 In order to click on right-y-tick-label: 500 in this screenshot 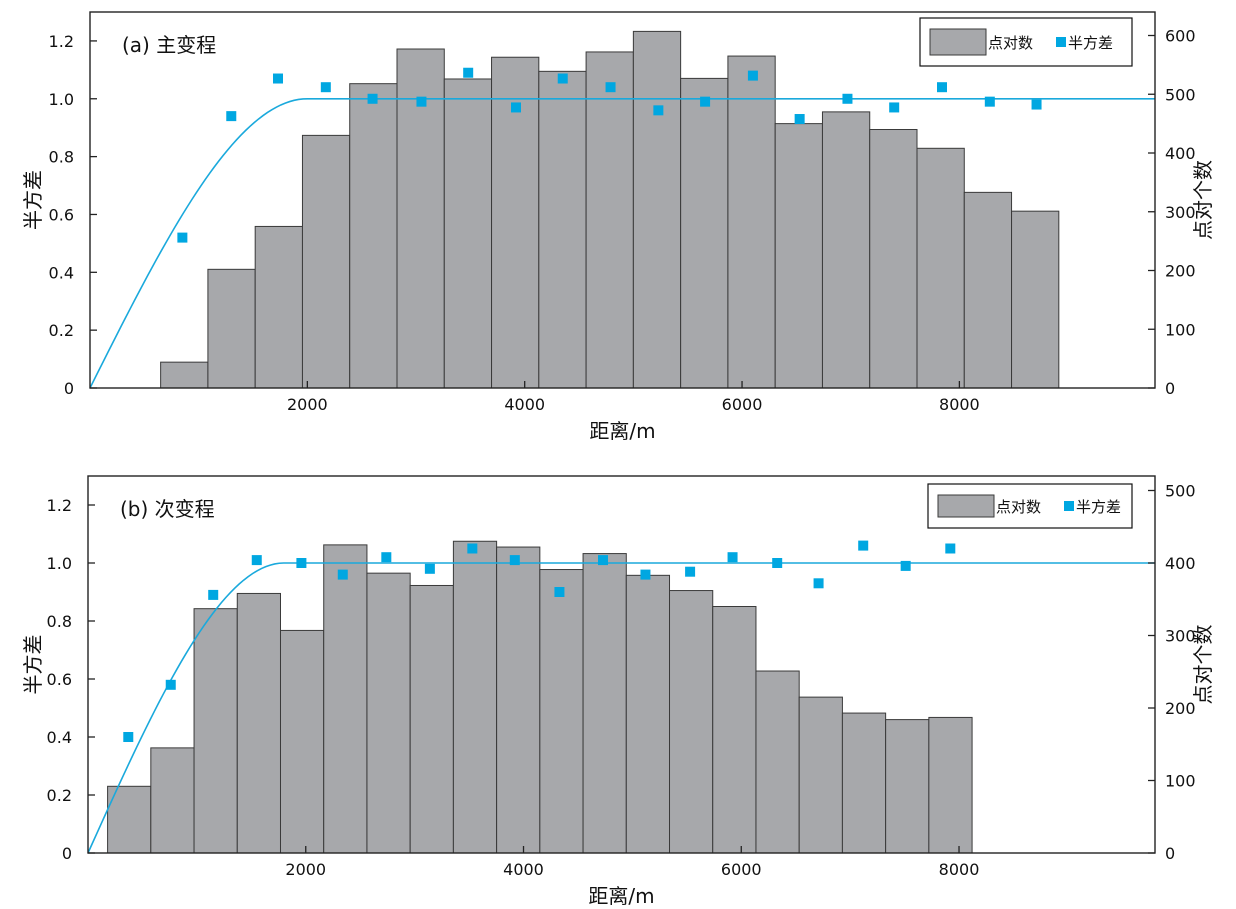, I will do `click(1180, 491)`.